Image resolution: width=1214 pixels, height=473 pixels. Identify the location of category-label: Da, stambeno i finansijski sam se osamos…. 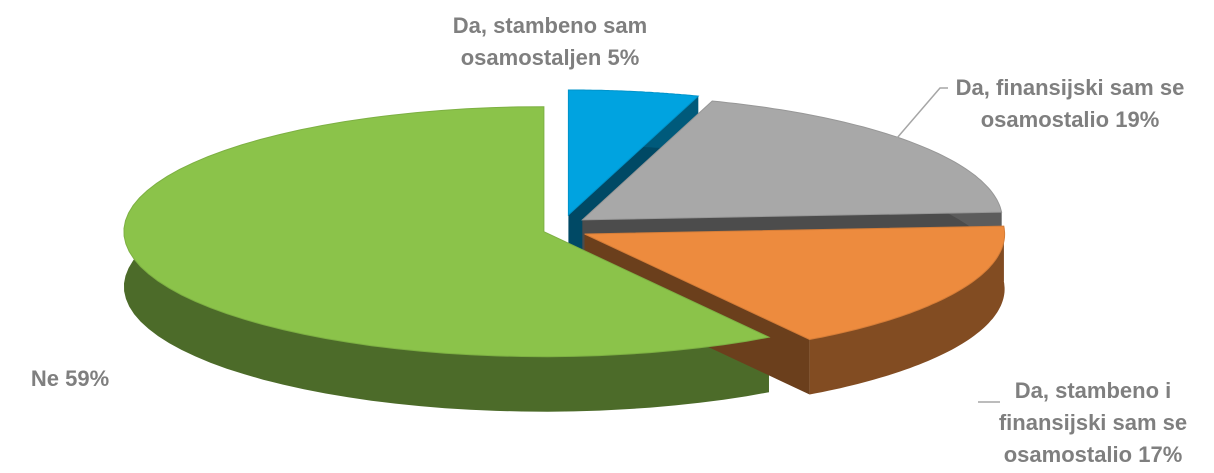
(1093, 422).